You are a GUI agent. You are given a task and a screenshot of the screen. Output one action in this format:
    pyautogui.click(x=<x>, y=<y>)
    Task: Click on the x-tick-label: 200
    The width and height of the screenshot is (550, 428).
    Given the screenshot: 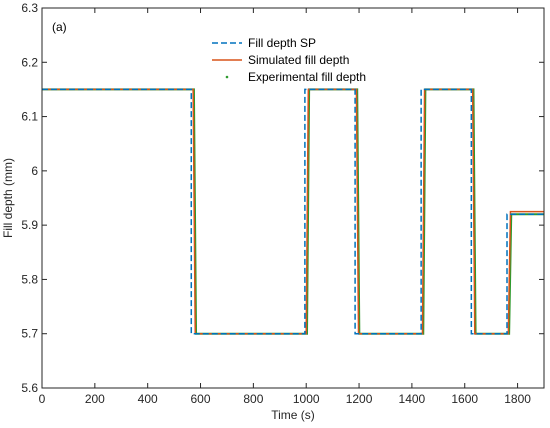 What is the action you would take?
    pyautogui.click(x=95, y=399)
    